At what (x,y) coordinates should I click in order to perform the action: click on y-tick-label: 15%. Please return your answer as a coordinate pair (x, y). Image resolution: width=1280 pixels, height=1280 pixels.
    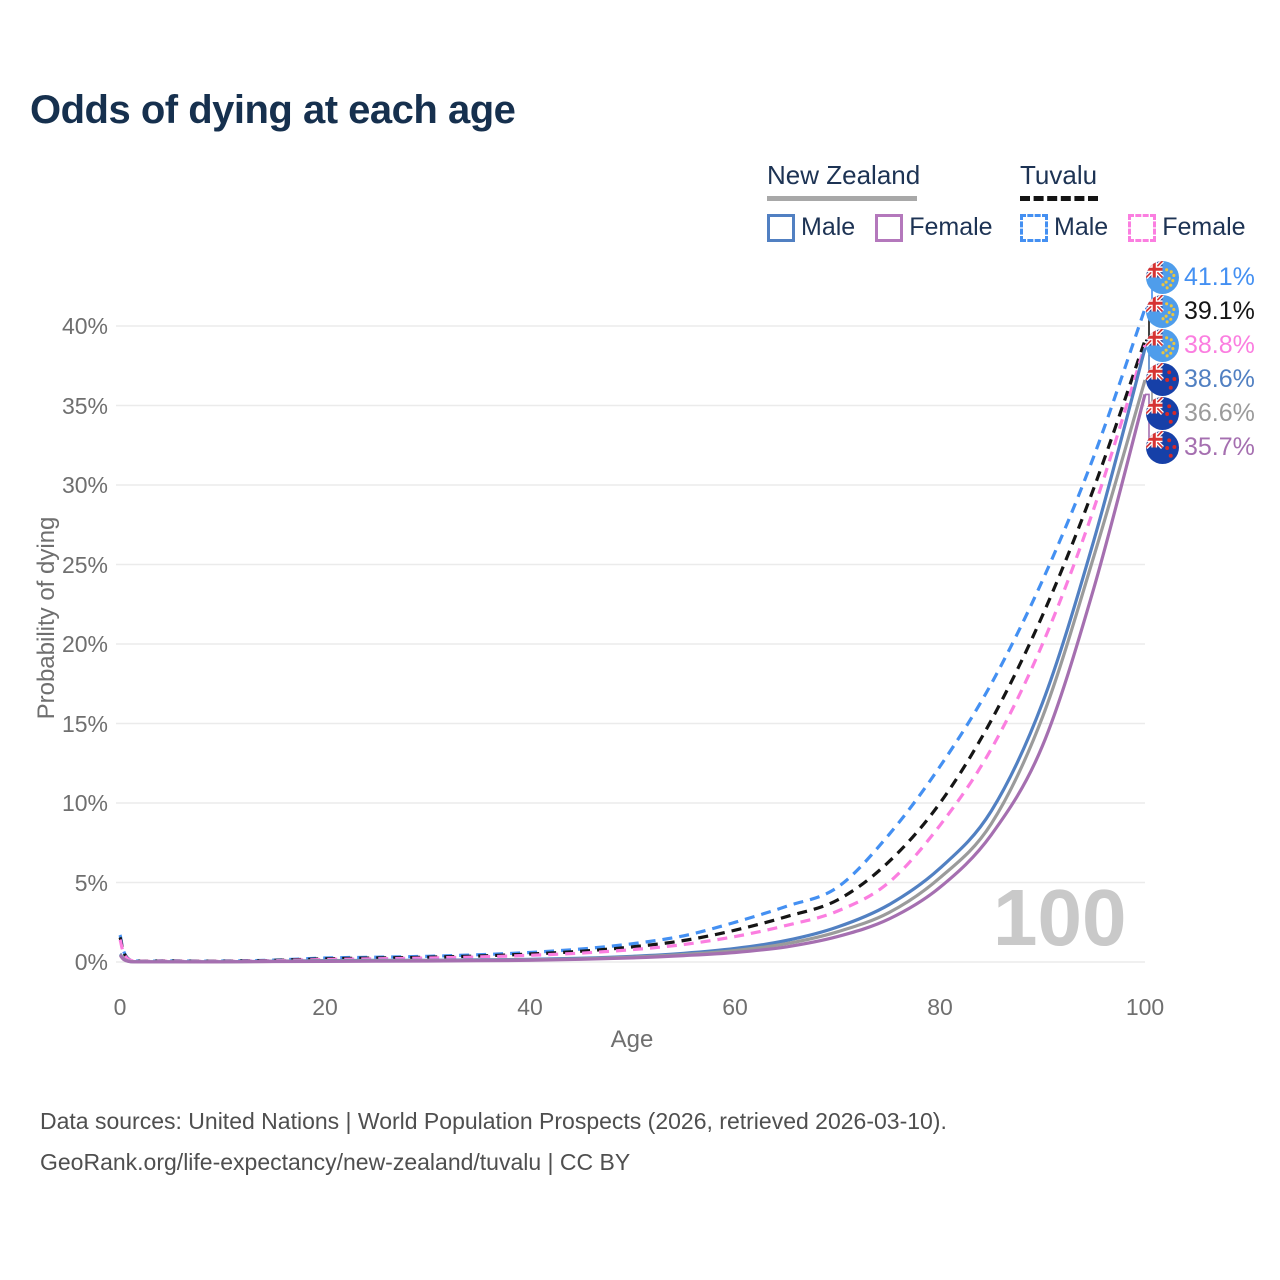
    Looking at the image, I should click on (84, 723).